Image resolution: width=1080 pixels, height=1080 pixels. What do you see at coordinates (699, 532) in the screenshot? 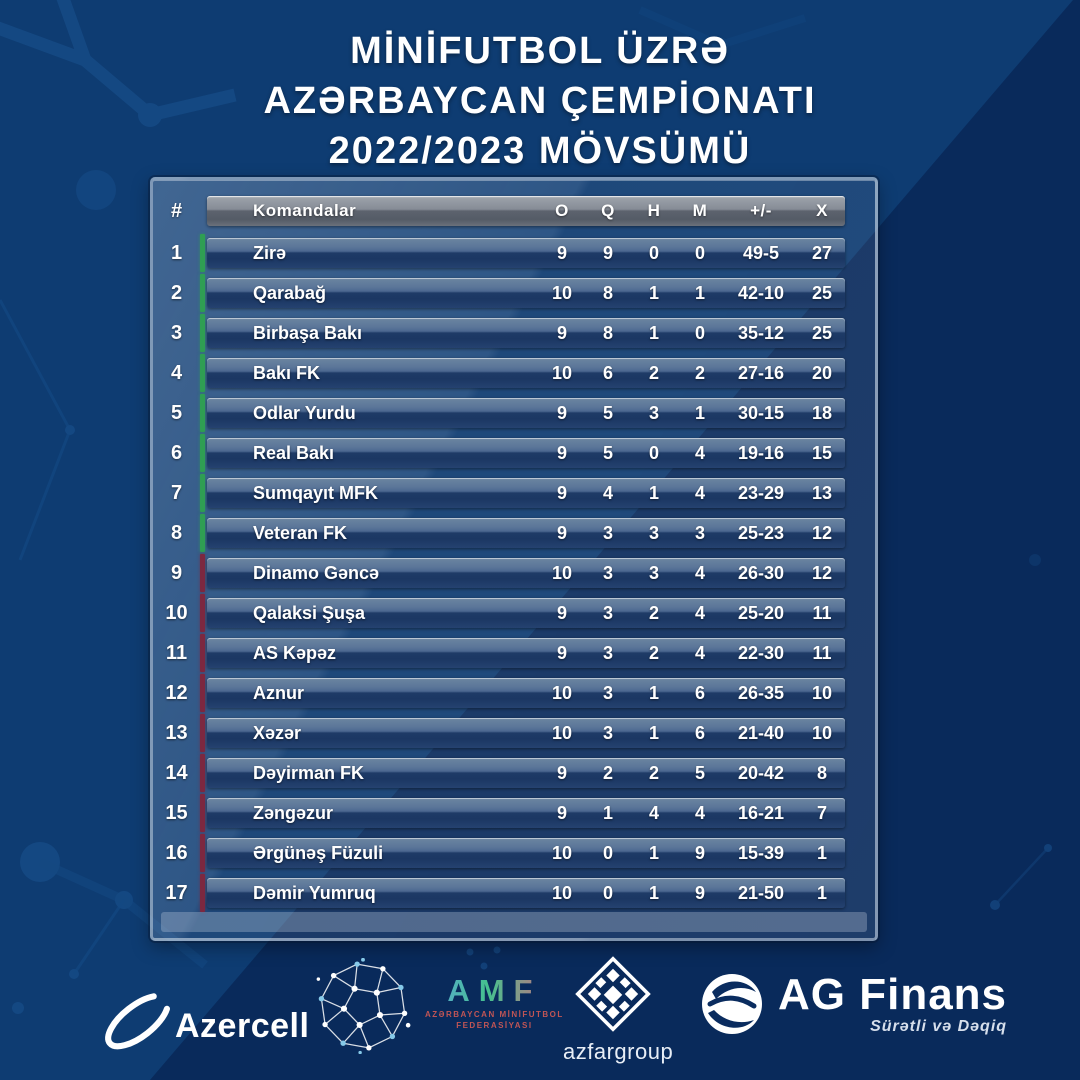
I see `losses: 3` at bounding box center [699, 532].